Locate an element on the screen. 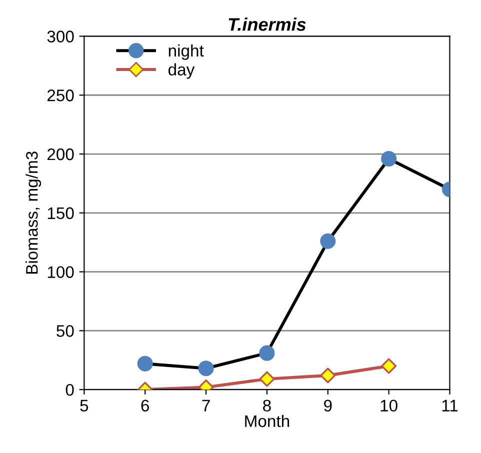 The width and height of the screenshot is (481, 453). y-tick-label: 0 is located at coordinates (70, 390).